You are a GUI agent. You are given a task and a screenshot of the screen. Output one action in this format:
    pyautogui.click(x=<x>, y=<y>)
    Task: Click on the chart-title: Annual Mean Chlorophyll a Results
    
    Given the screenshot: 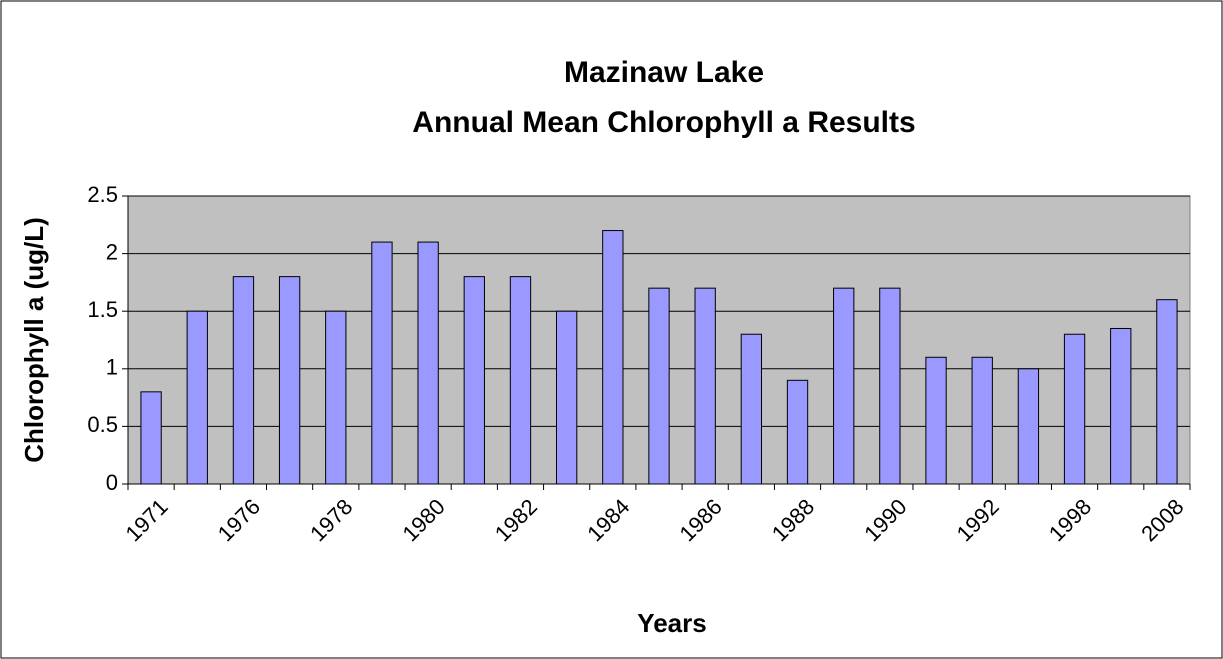 What is the action you would take?
    pyautogui.click(x=663, y=122)
    